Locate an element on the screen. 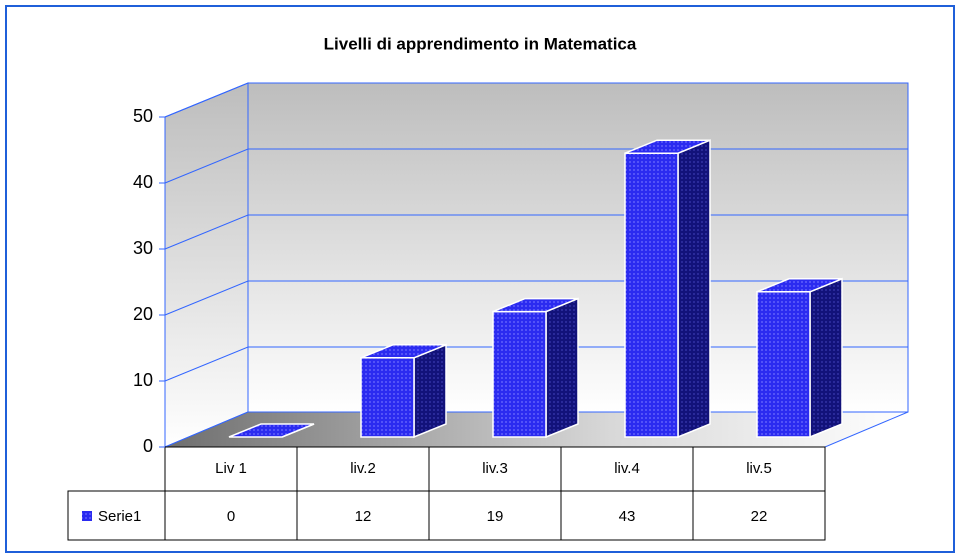 The image size is (961, 559). chart-title: Livelli di apprendimento in Matematica is located at coordinates (480, 43).